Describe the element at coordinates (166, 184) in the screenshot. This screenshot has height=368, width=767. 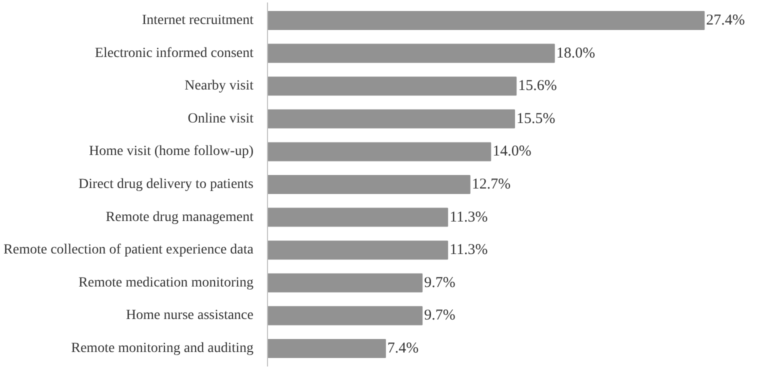
I see `y-tick-label: Direct drug delivery to patients` at that location.